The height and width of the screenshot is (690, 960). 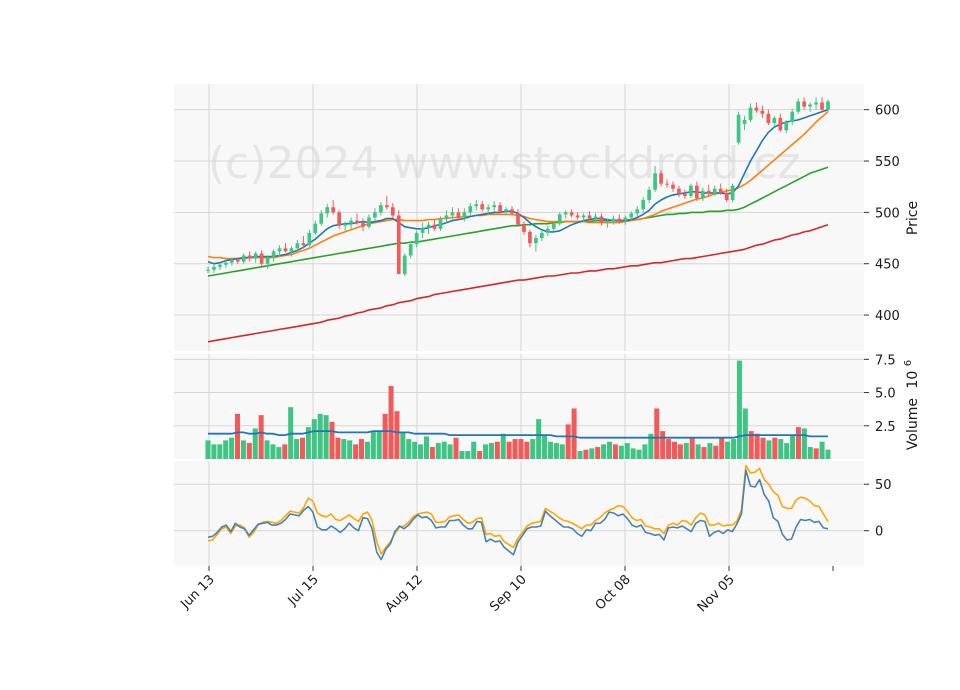 What do you see at coordinates (504, 163) in the screenshot?
I see `watermark: (c)2024 www.stockdroid.cz` at bounding box center [504, 163].